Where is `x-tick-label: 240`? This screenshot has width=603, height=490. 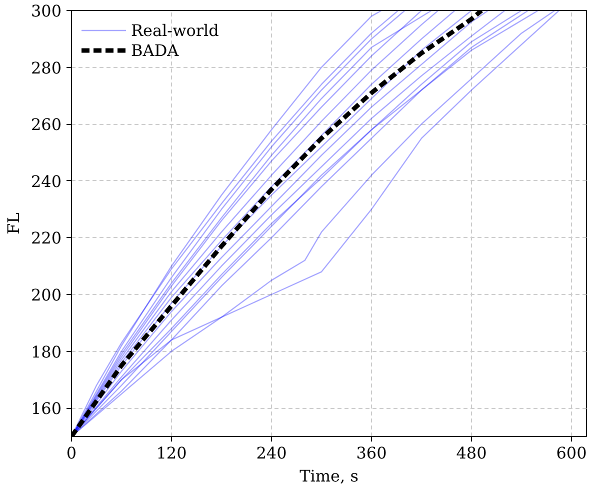
x-tick-label: 240 is located at coordinates (271, 453).